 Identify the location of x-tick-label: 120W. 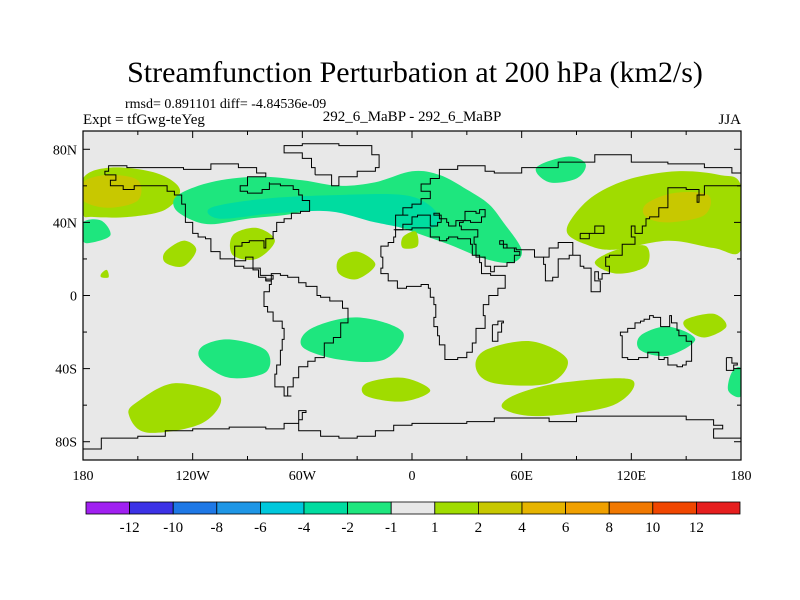
(193, 476).